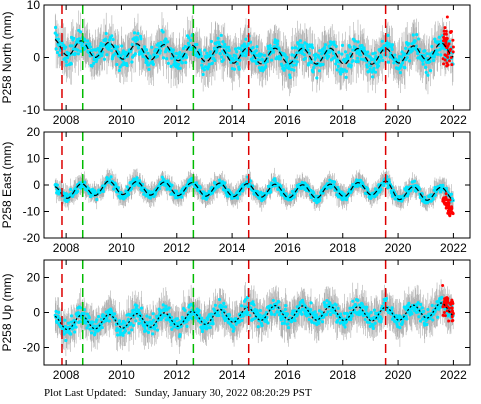 The image size is (481, 404). I want to click on x-tick-label: 2012, so click(176, 248).